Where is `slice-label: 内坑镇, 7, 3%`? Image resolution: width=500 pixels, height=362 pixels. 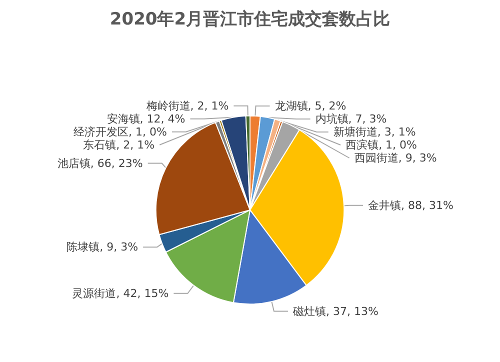 slice-label: 内坑镇, 7, 3% is located at coordinates (351, 119).